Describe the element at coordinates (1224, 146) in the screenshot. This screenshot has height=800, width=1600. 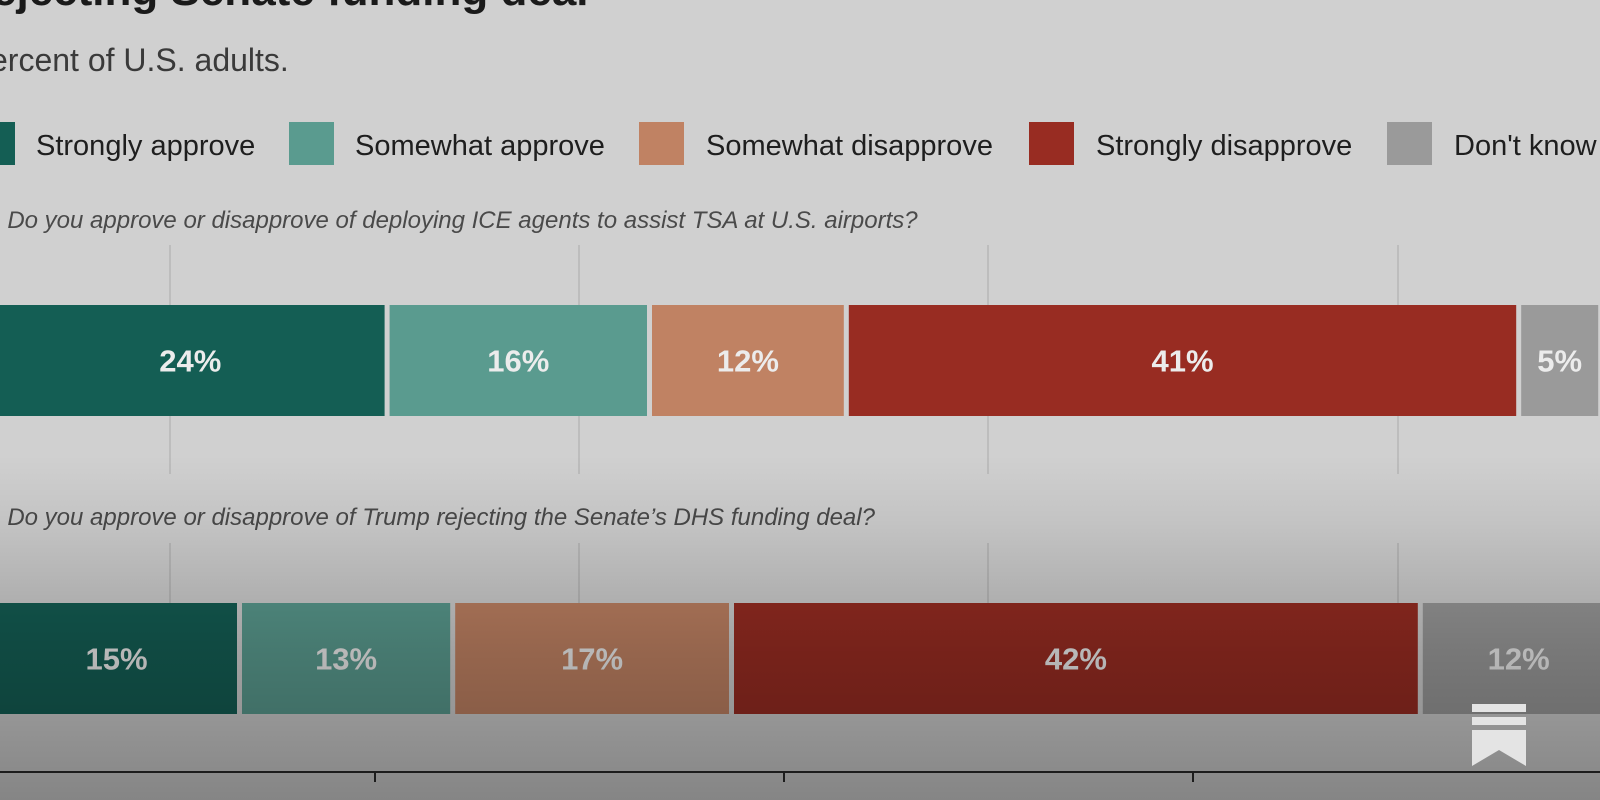
I see `legend-label-strongly-disapprove: Strongly disapprove` at that location.